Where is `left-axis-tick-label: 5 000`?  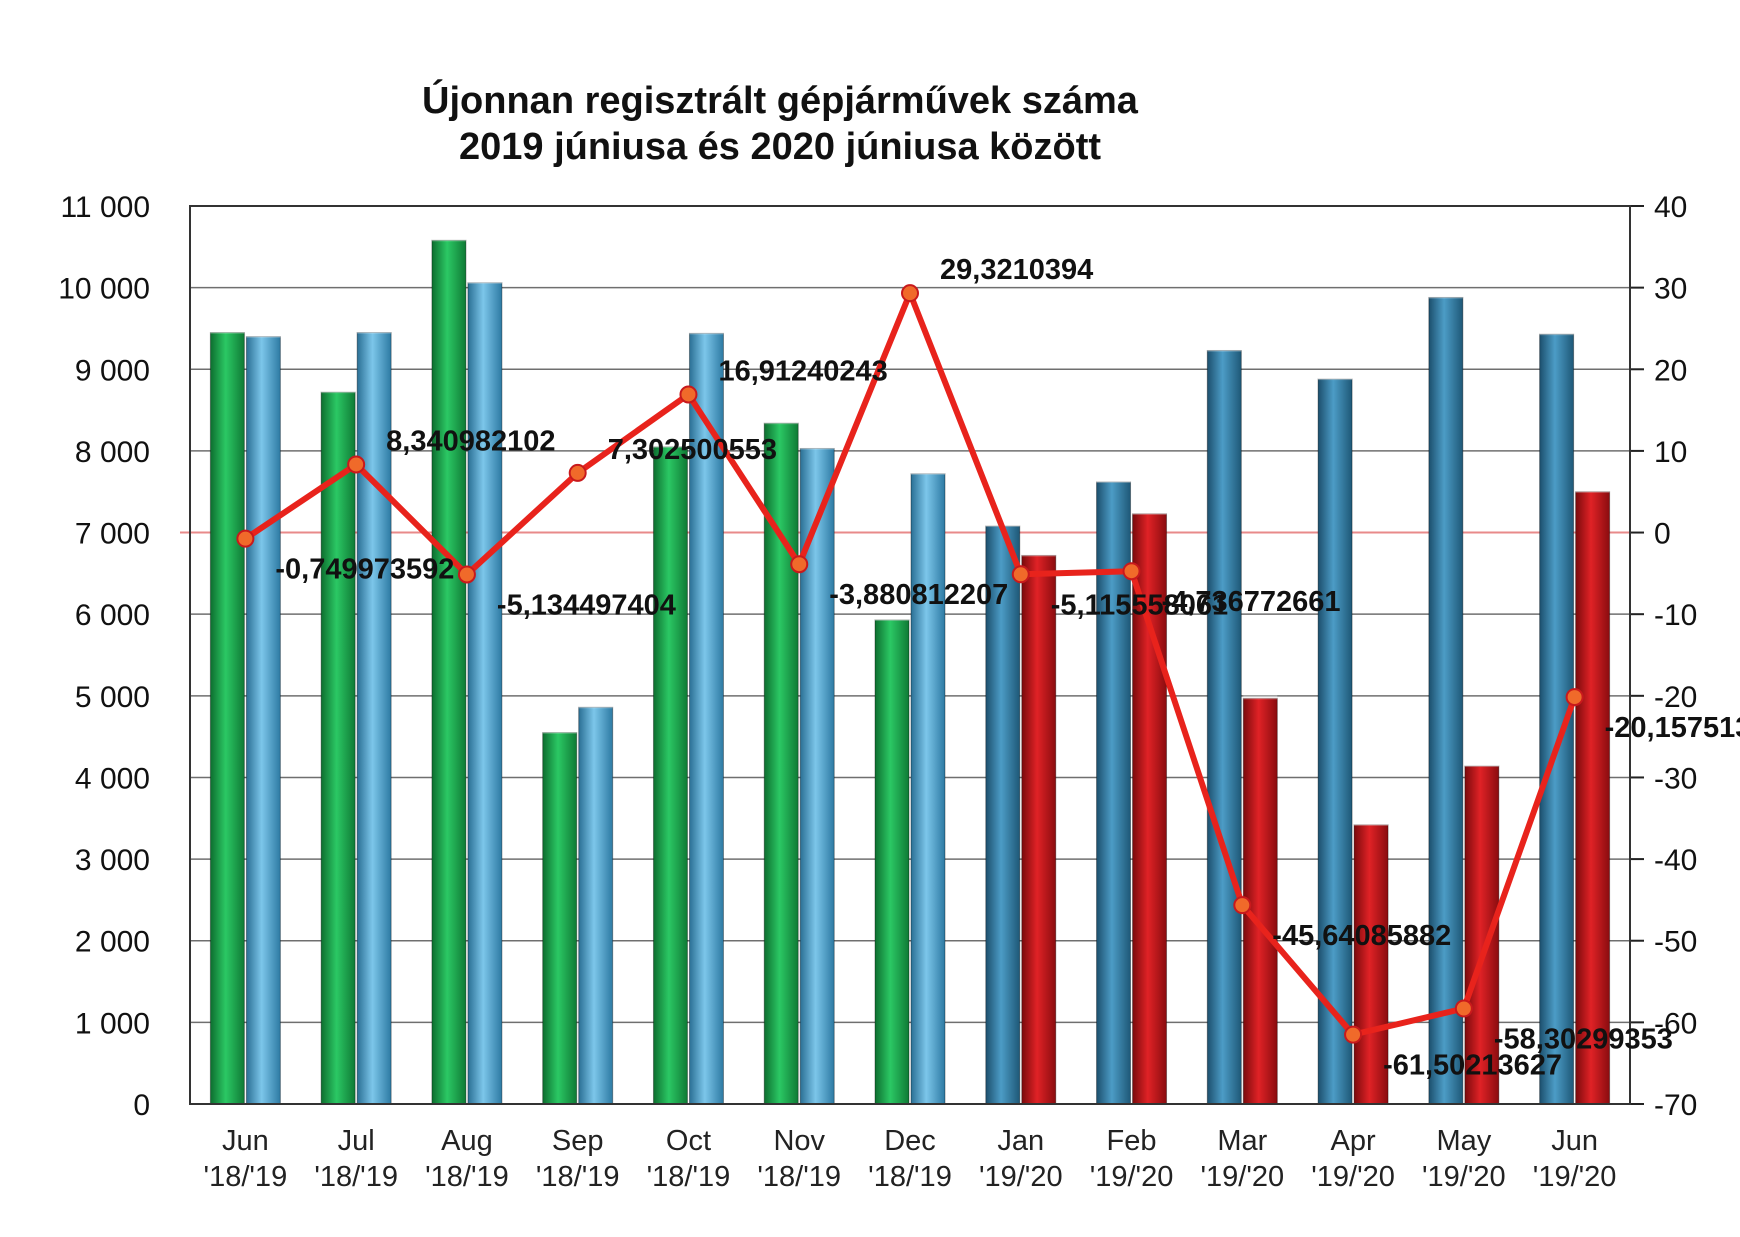 left-axis-tick-label: 5 000 is located at coordinates (112, 697).